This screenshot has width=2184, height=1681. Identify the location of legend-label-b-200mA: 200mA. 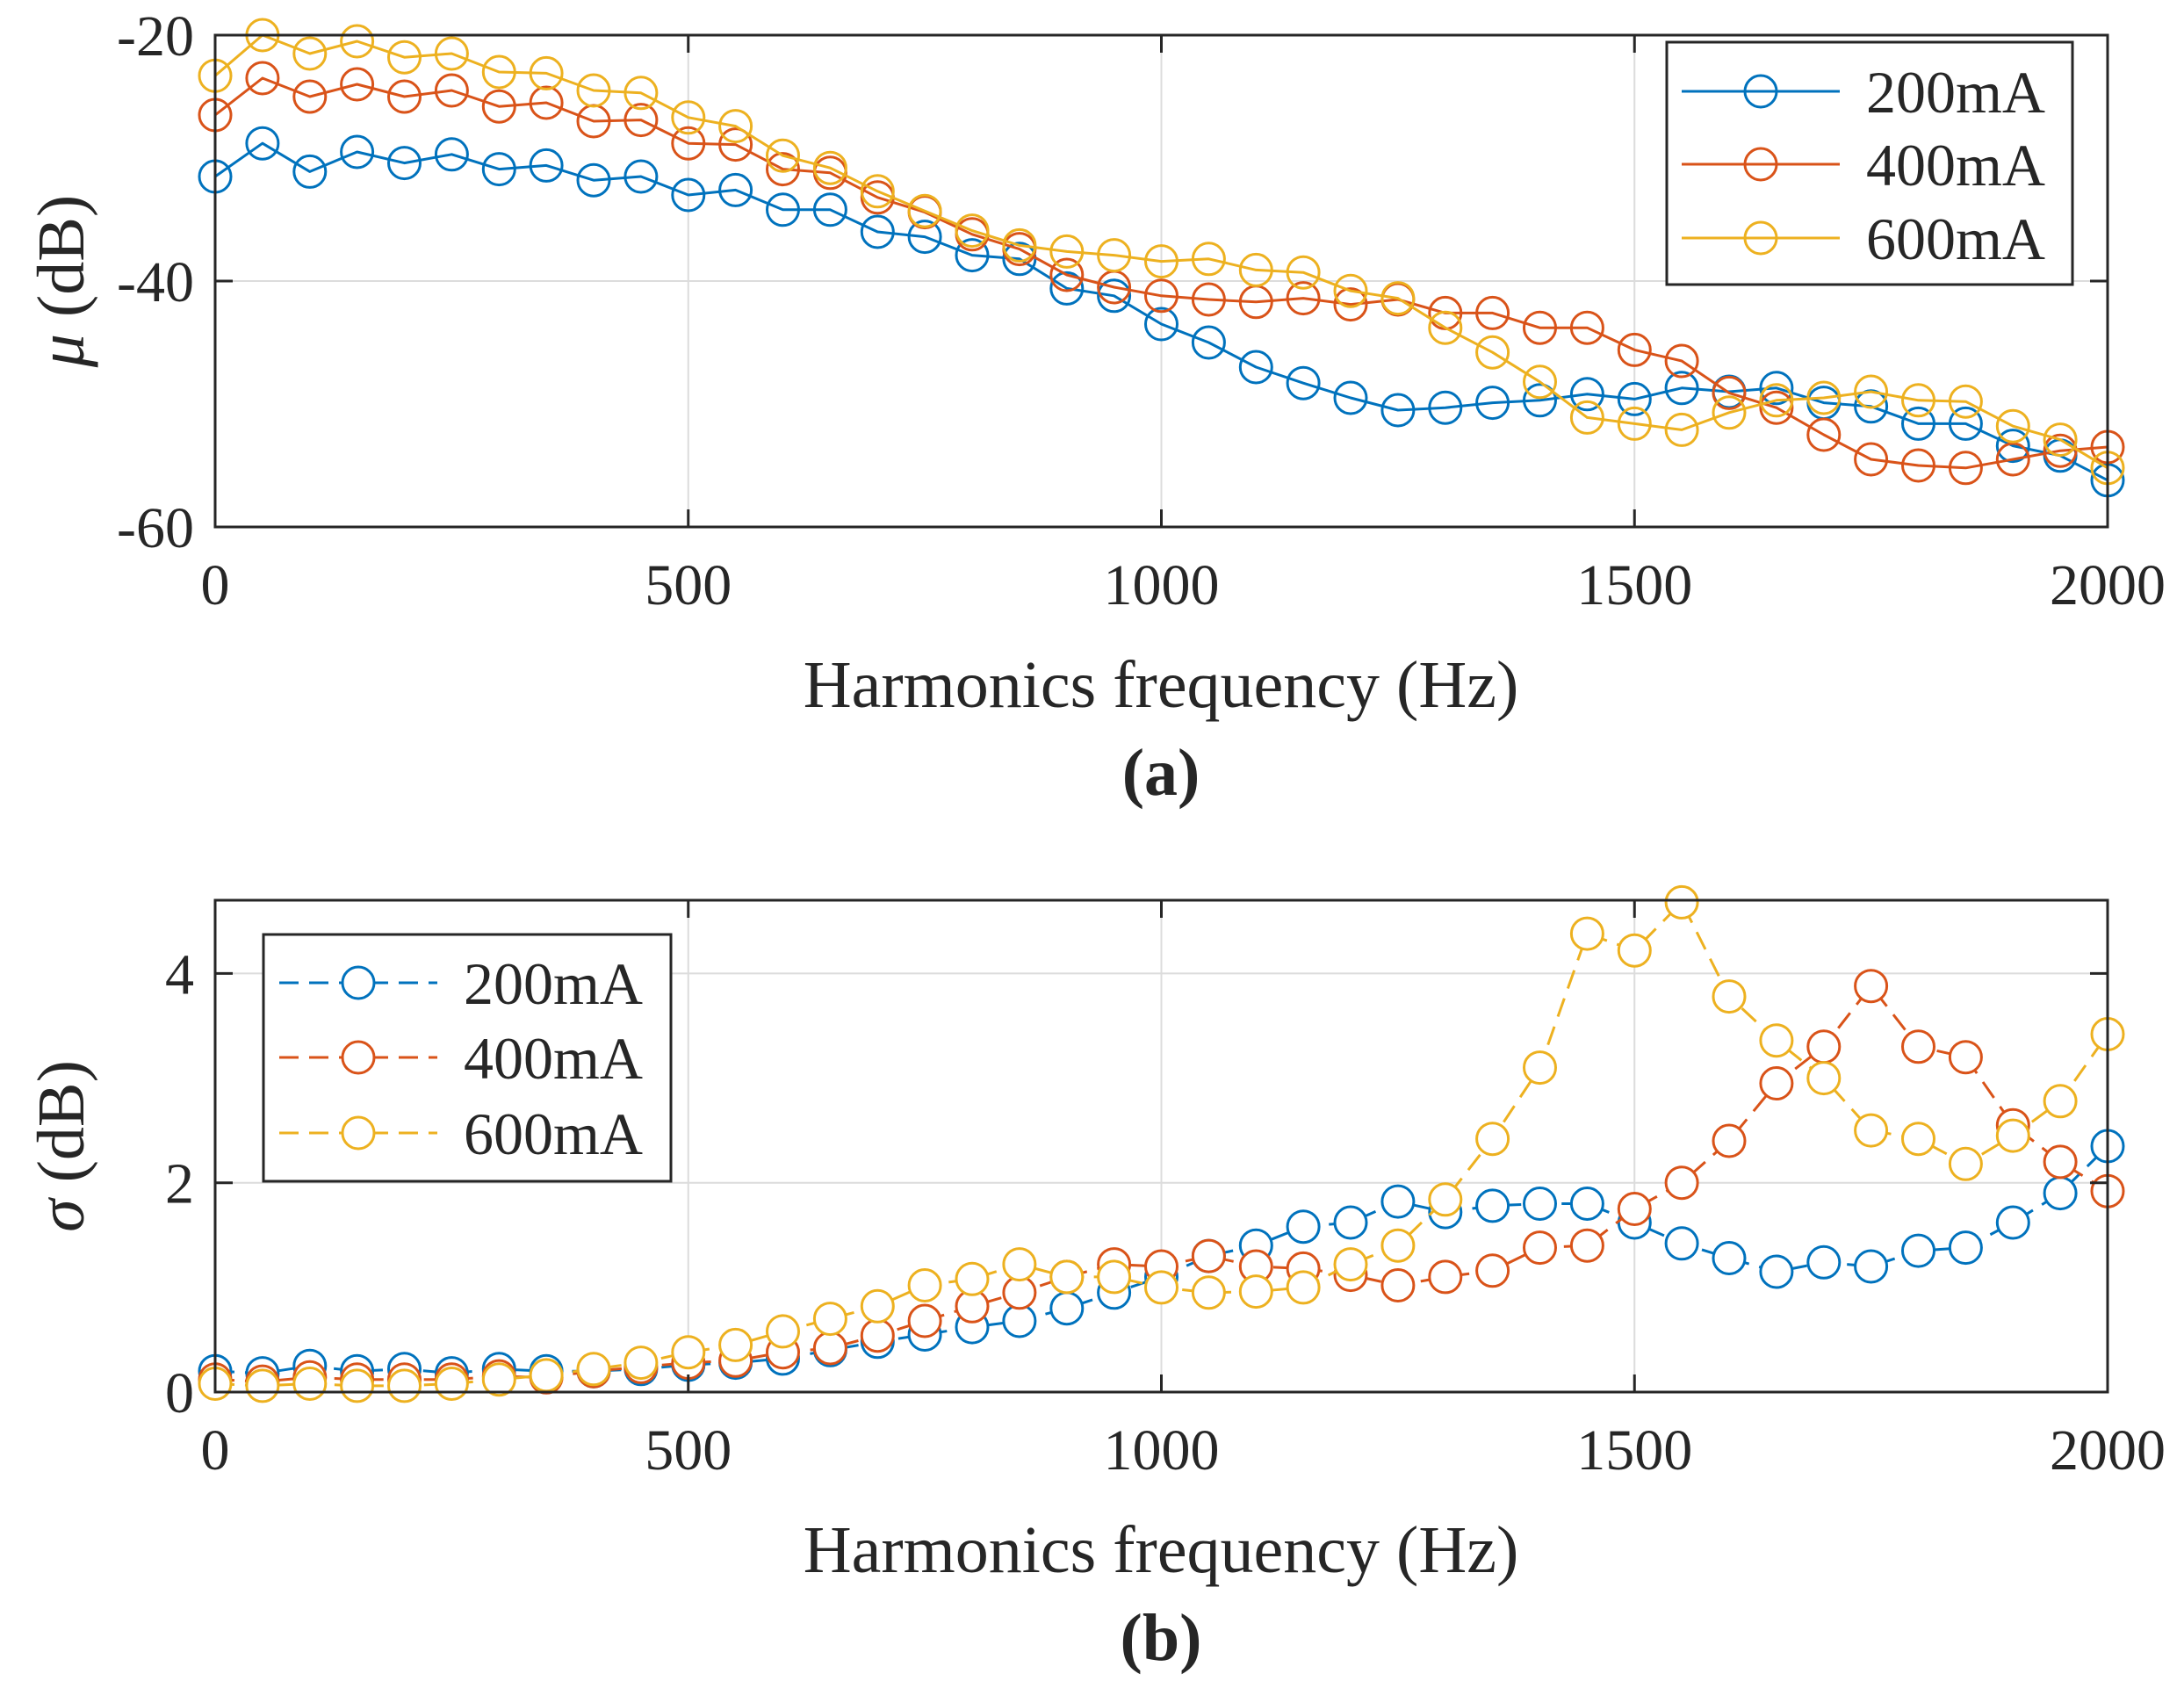
(553, 983).